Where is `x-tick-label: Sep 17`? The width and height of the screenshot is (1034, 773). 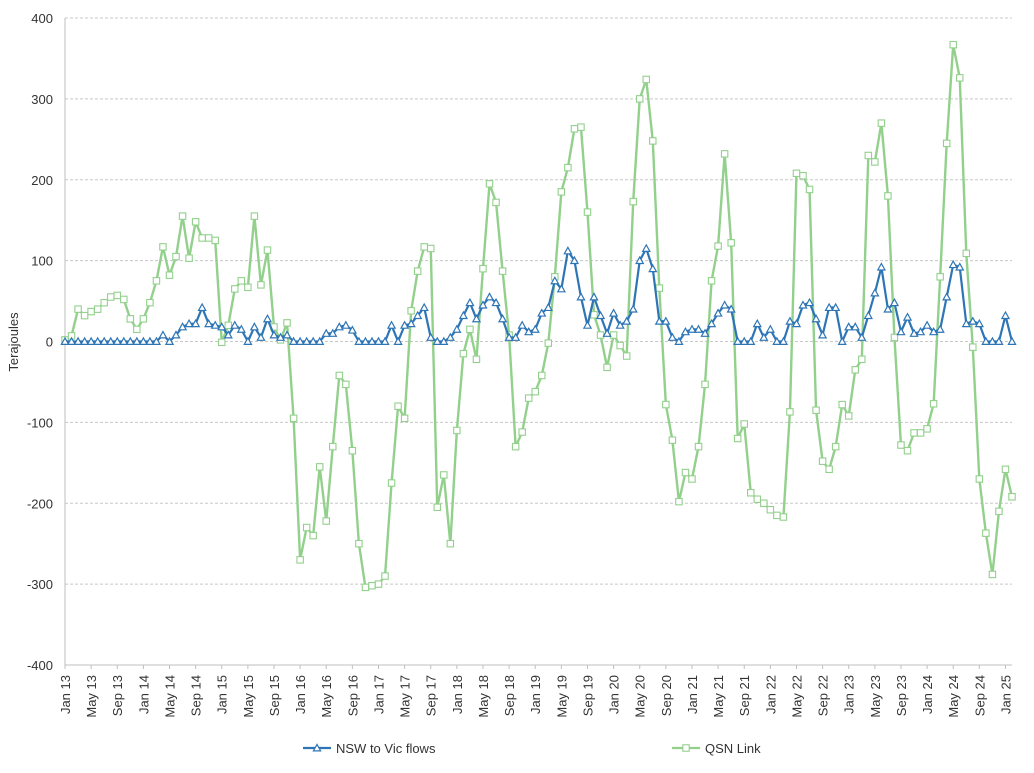 x-tick-label: Sep 17 is located at coordinates (431, 695).